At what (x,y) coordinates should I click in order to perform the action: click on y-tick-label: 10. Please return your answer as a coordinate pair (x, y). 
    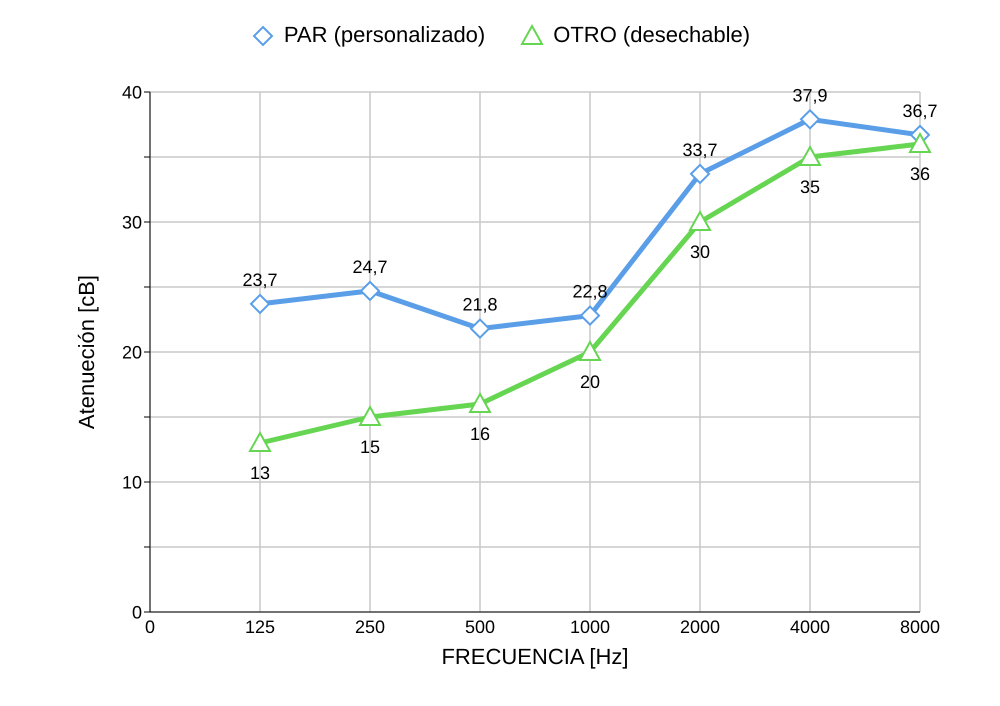
    Looking at the image, I should click on (132, 482).